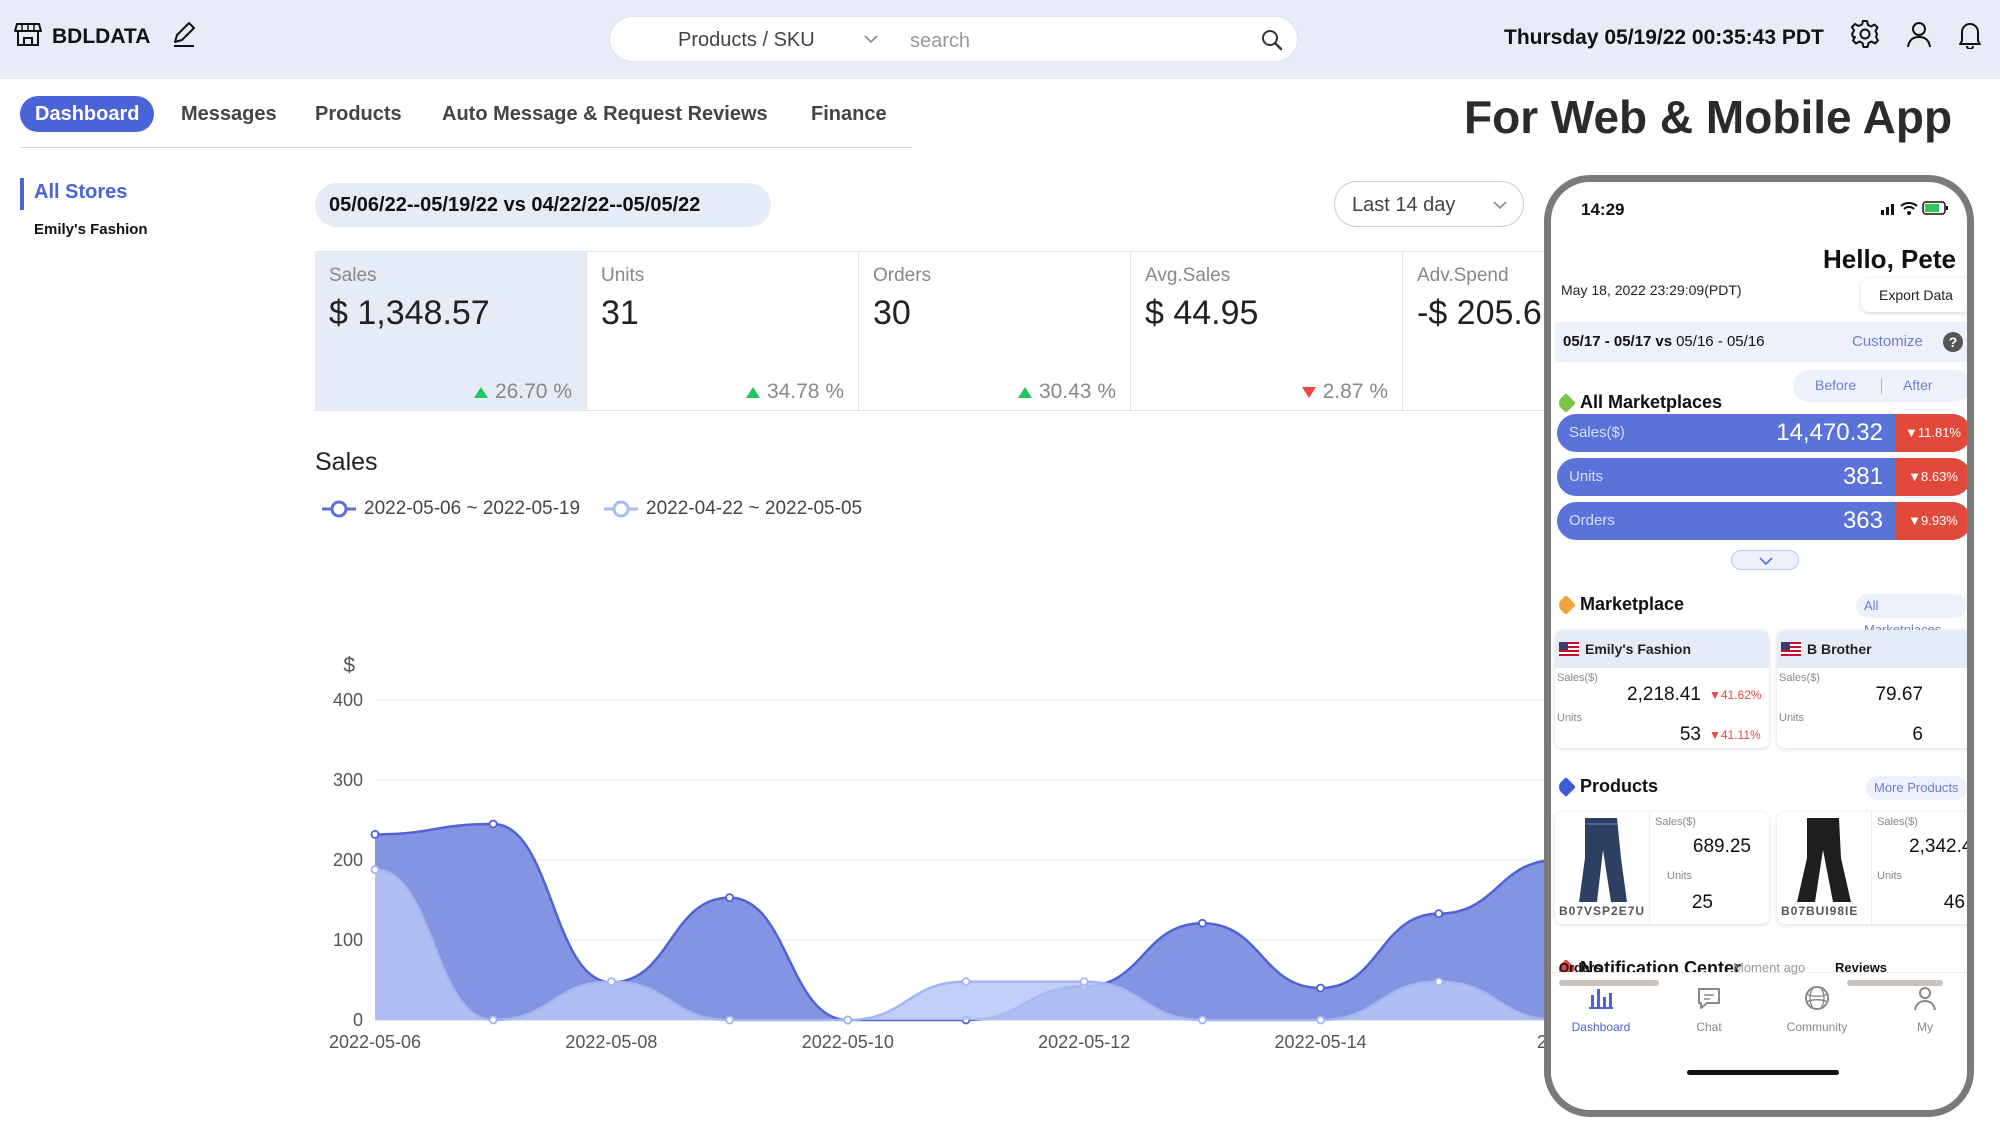  Describe the element at coordinates (1202, 923) in the screenshot. I see `series-current-point` at that location.